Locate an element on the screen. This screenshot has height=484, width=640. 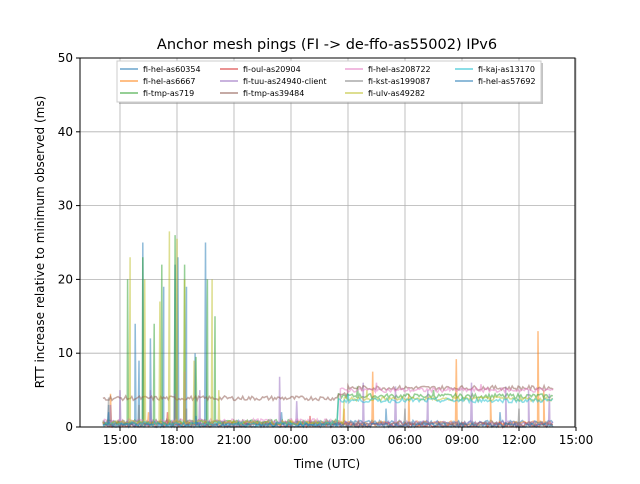
x-tick-label: 18:00 is located at coordinates (177, 440).